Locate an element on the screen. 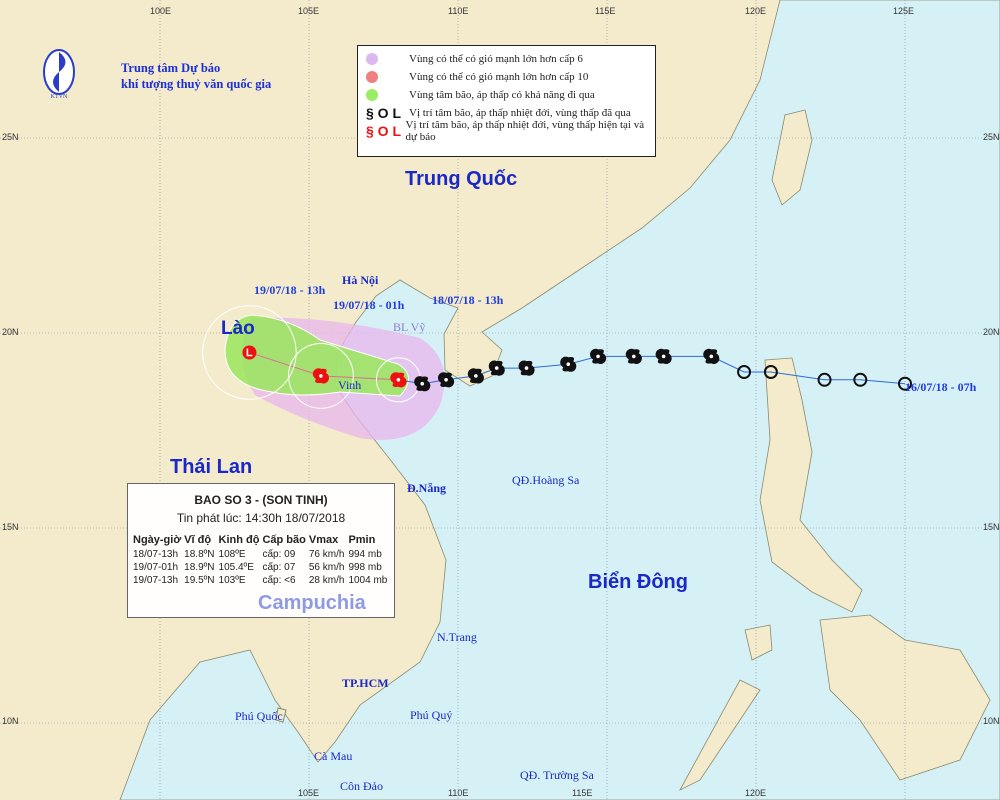 Image resolution: width=1000 pixels, height=800 pixels. place-phu-quoc: Phú Quốc is located at coordinates (259, 716).